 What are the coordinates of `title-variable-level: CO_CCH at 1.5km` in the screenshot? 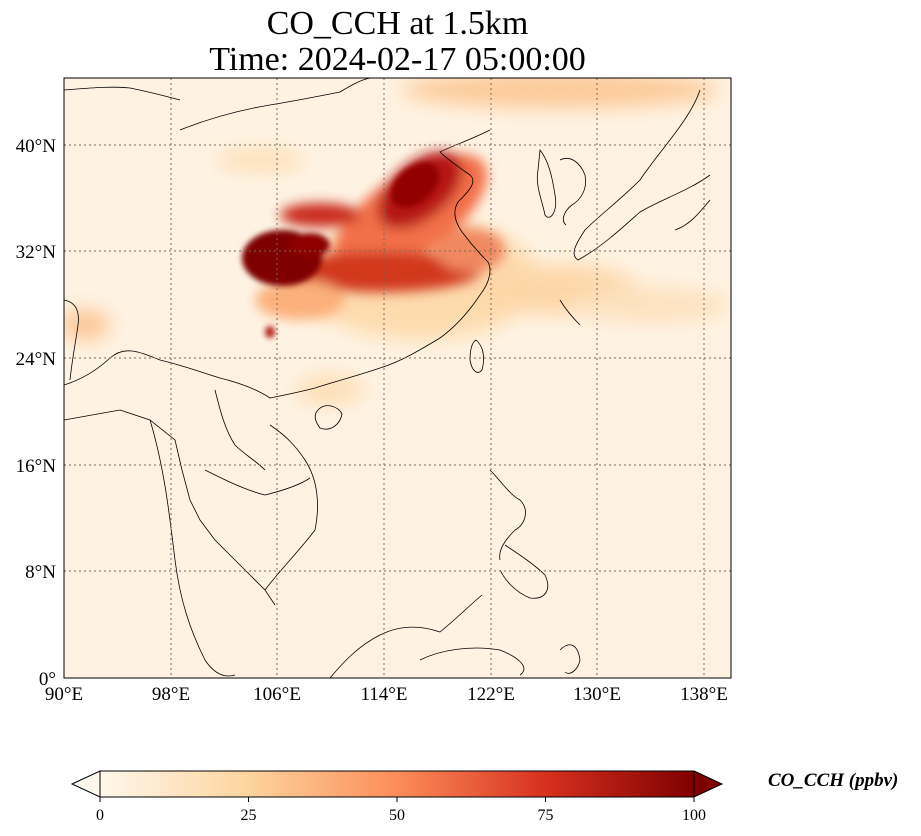 It's located at (397, 23).